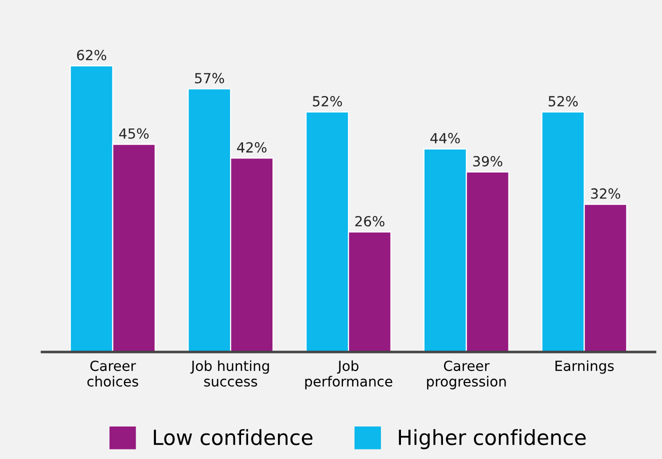 The image size is (662, 459). Describe the element at coordinates (233, 437) in the screenshot. I see `legend-label: Low confidence` at that location.